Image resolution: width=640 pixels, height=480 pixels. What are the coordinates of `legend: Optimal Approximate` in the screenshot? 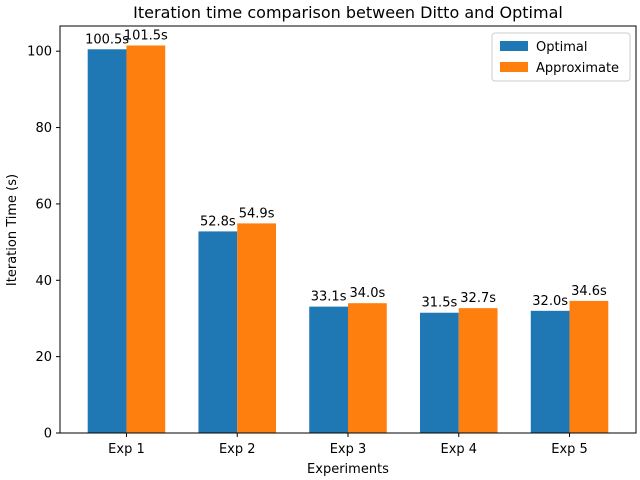 It's located at (561, 57).